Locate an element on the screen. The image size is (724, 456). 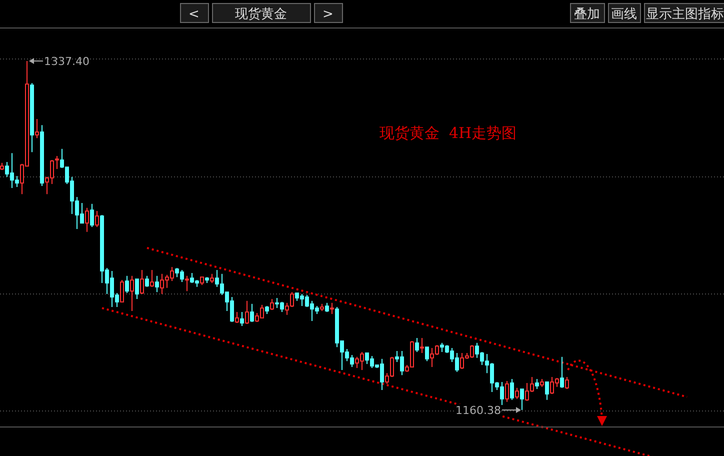
annotation: 1337.40 is located at coordinates (67, 61).